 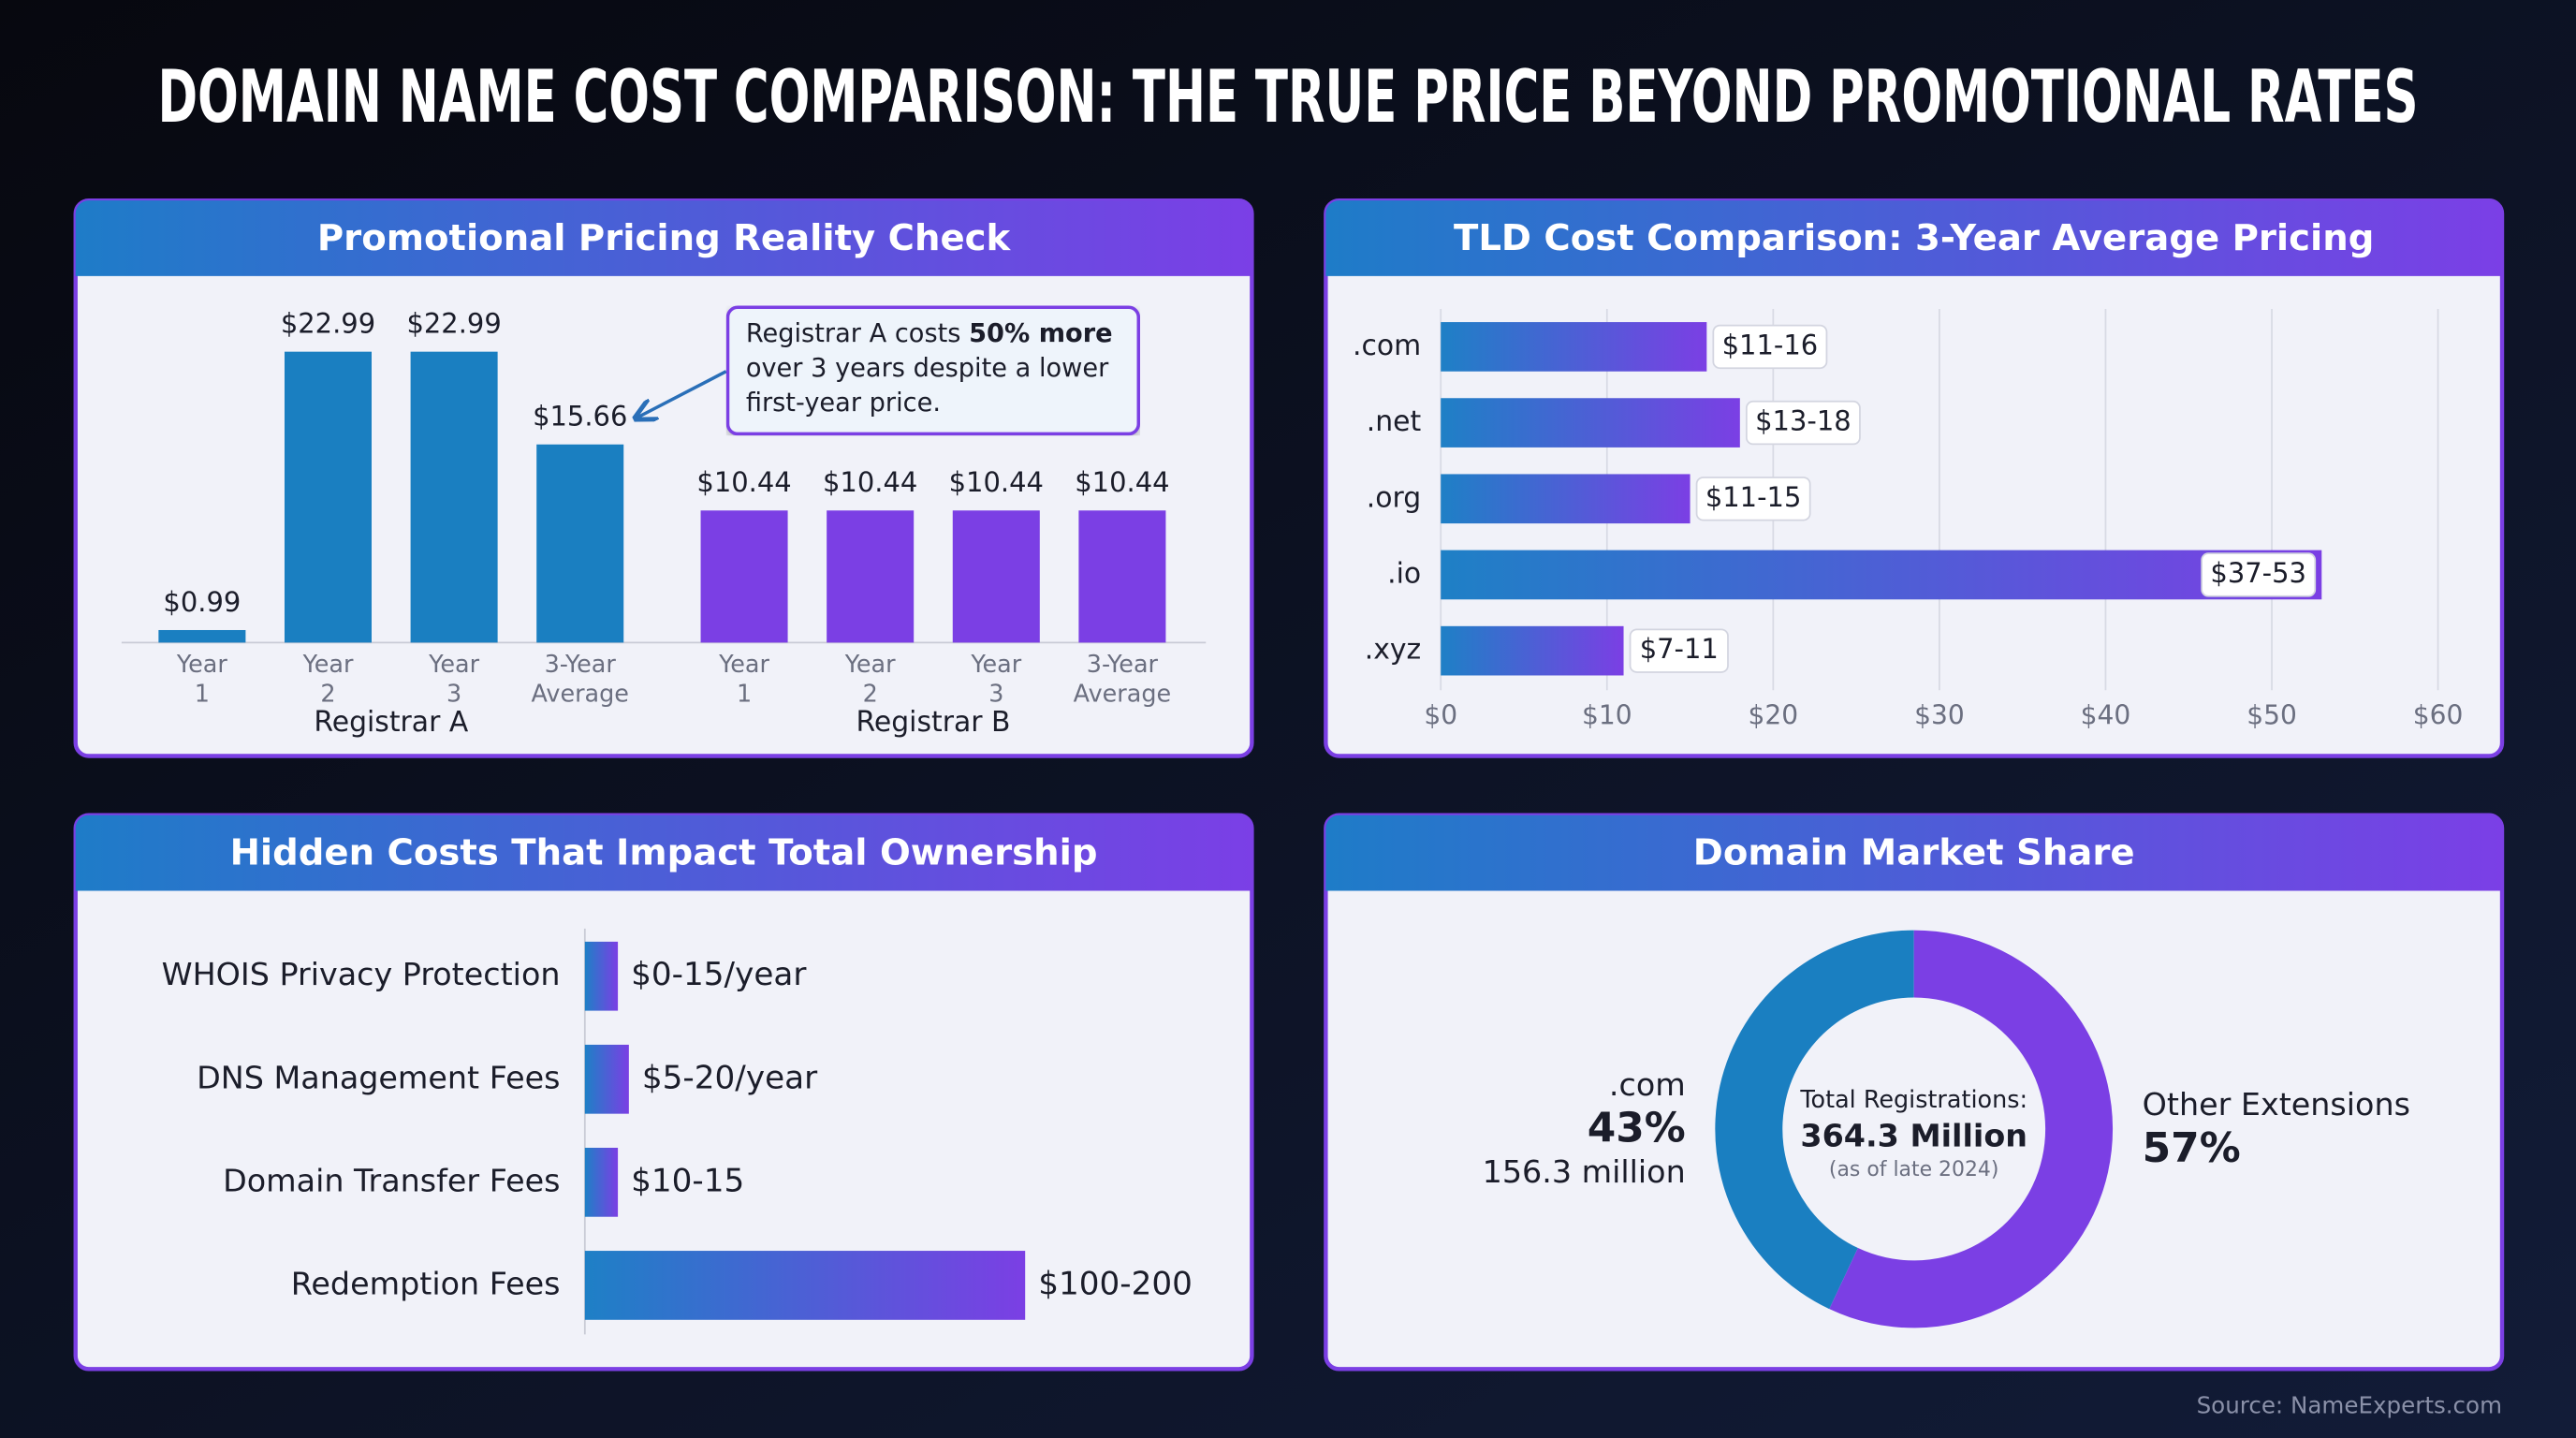 I want to click on value-label: $11-16, so click(x=1770, y=344).